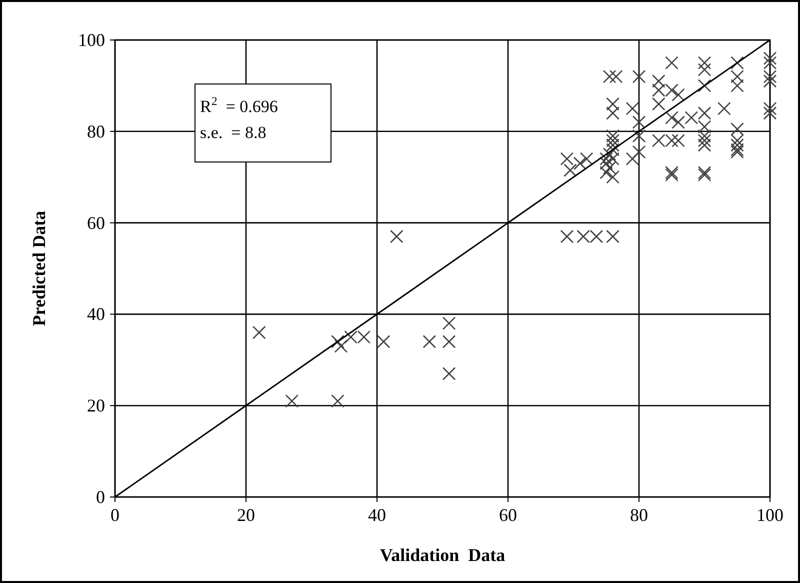 This screenshot has width=800, height=583. Describe the element at coordinates (246, 515) in the screenshot. I see `x-tick-label: 20` at that location.